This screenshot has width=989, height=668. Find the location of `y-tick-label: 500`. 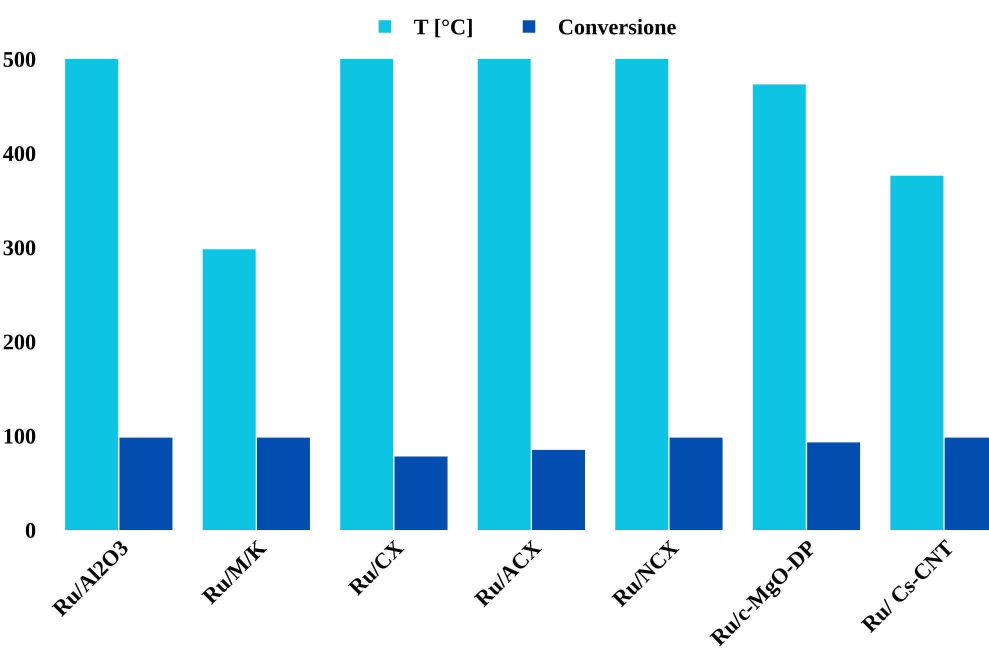

y-tick-label: 500 is located at coordinates (20, 59).